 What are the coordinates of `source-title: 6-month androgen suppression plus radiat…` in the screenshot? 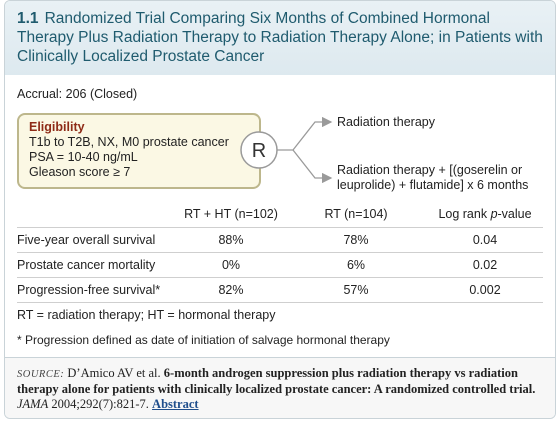 It's located at (276, 381).